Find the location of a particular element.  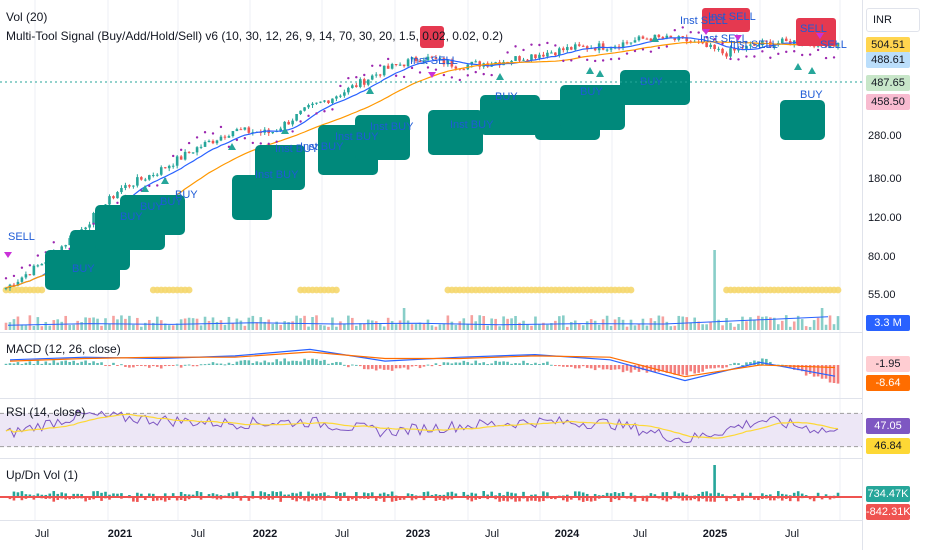

price-tag: 46.84 is located at coordinates (888, 446).